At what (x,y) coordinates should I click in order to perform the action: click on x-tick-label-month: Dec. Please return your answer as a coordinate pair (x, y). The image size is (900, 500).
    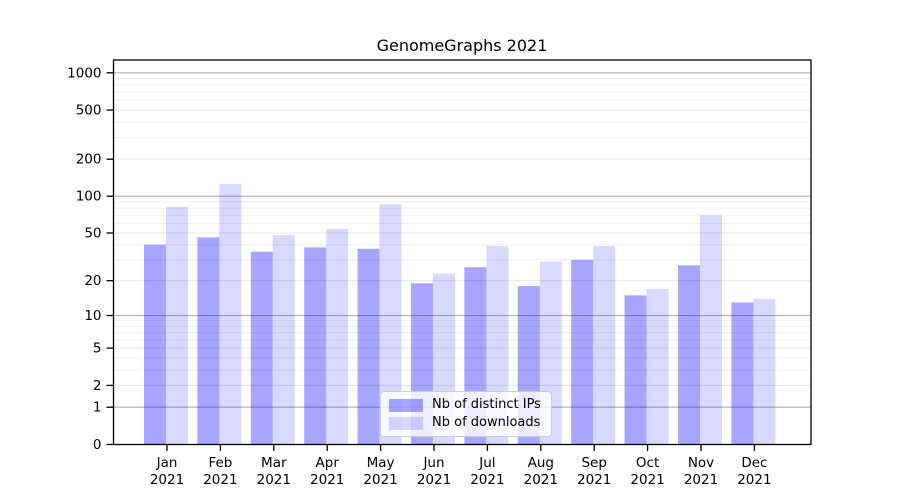
    Looking at the image, I should click on (754, 463).